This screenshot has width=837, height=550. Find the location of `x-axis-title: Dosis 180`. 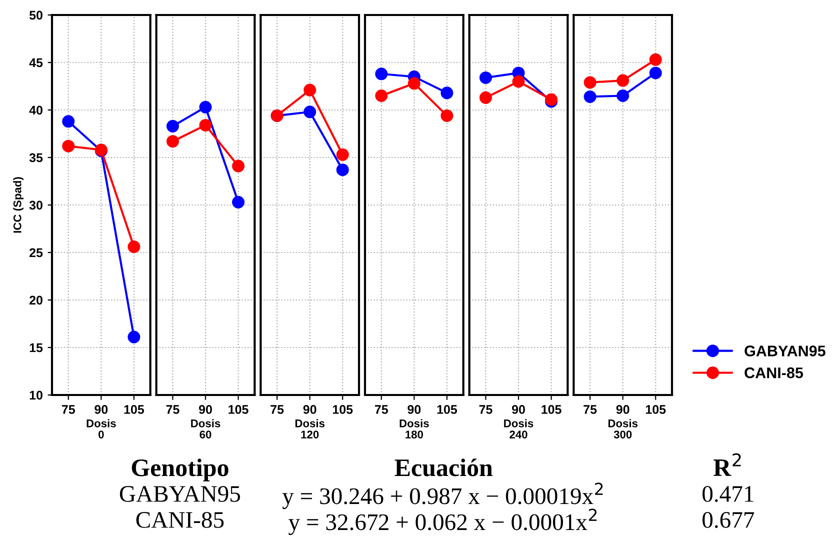

x-axis-title: Dosis 180 is located at coordinates (414, 428).